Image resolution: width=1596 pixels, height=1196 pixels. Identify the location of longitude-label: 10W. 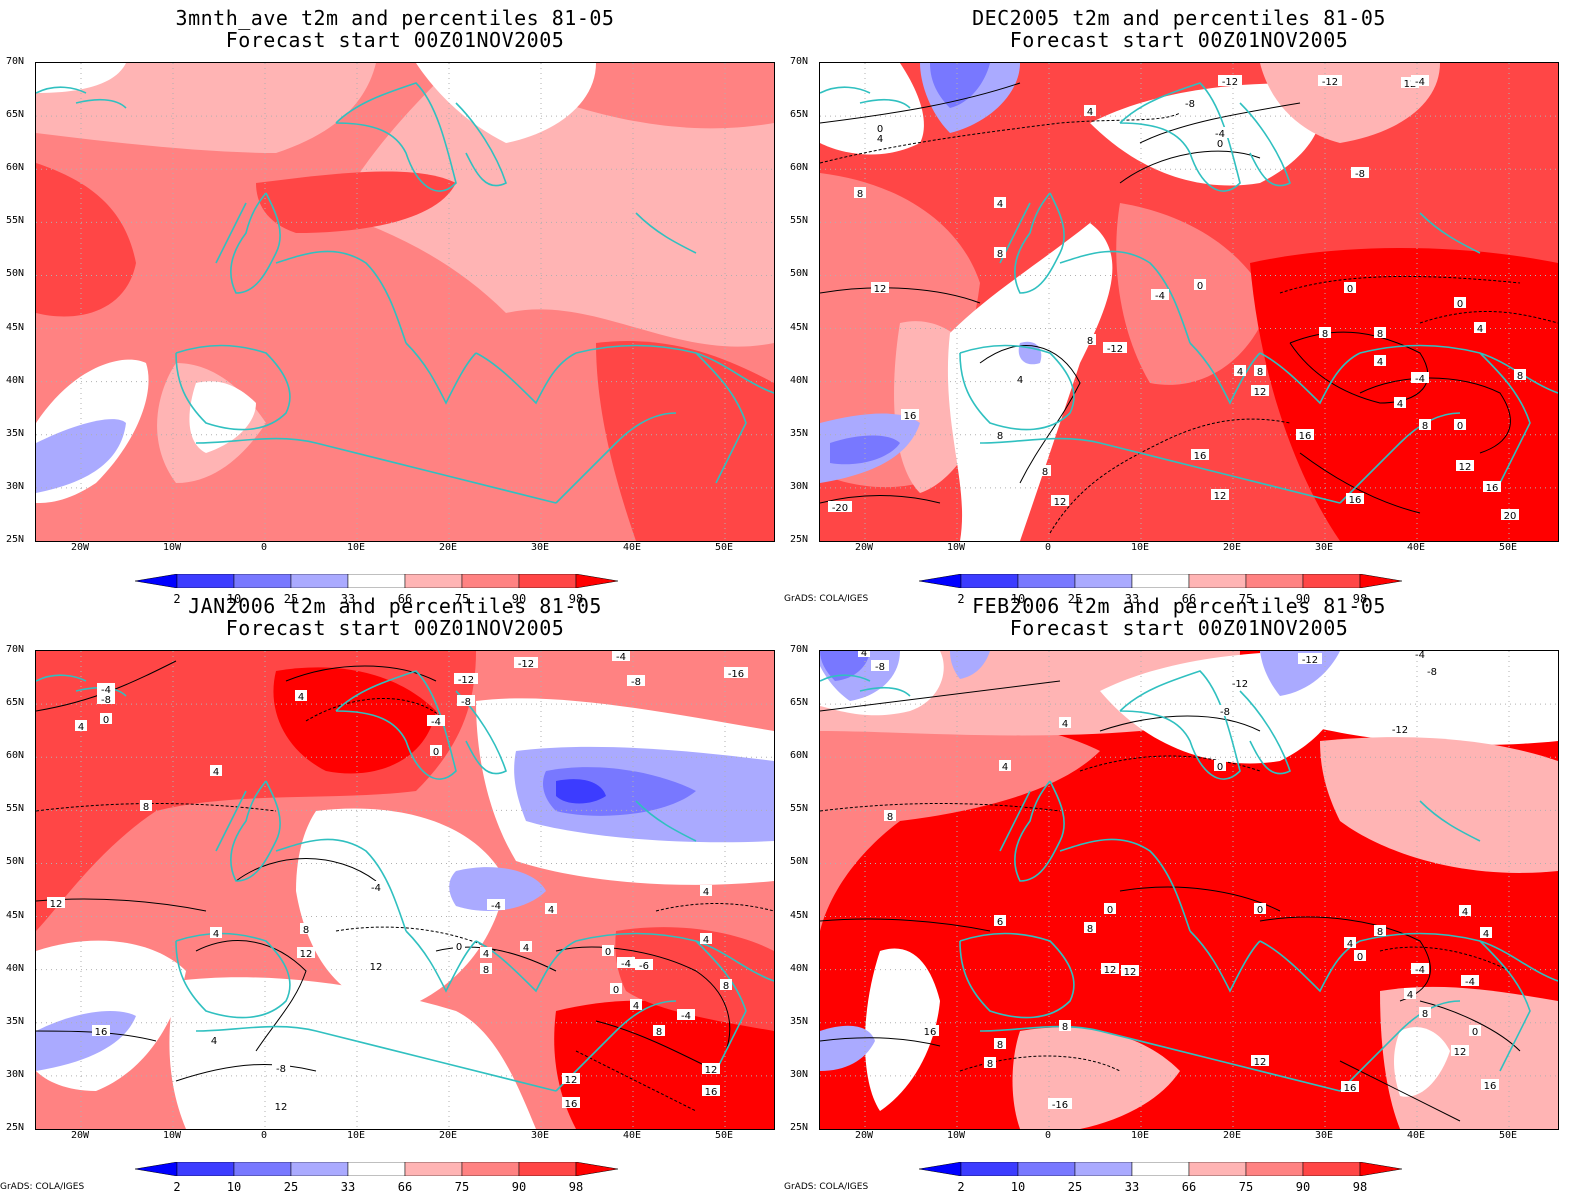
(956, 1135).